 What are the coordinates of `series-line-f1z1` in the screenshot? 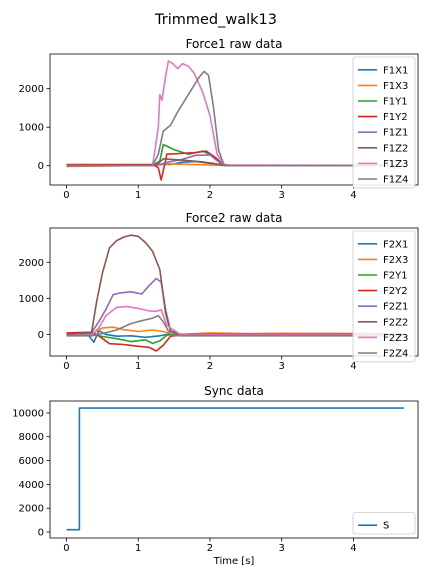 It's located at (235, 160).